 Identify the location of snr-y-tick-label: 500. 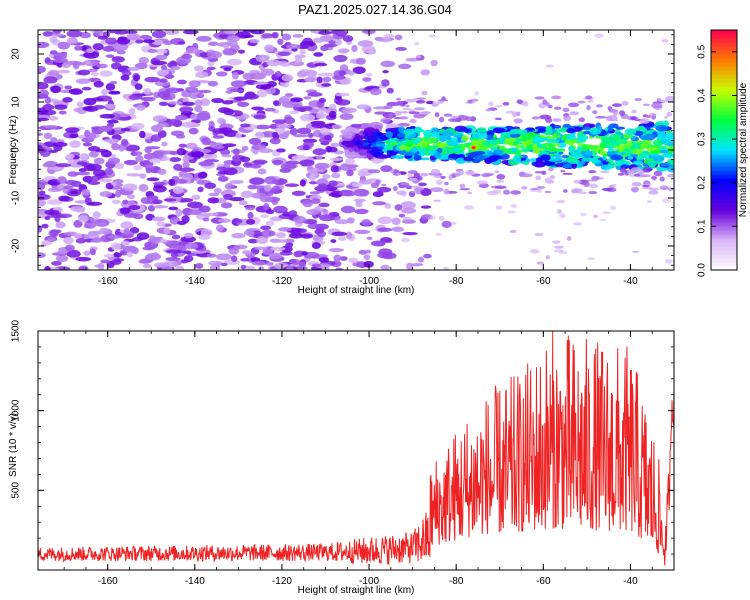
(16, 490).